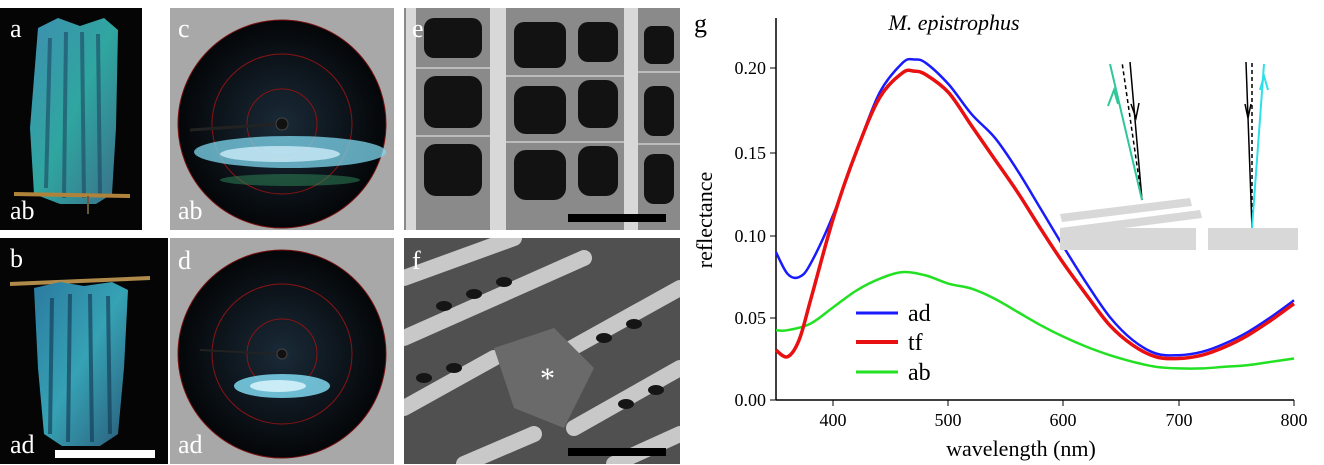 The image size is (1324, 465). I want to click on membrane-marker-asterisk: *, so click(547, 378).